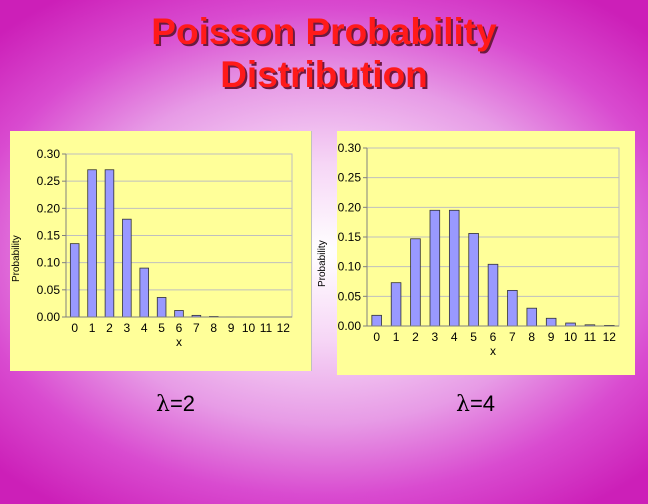 The width and height of the screenshot is (648, 504). I want to click on lambda-symbol-left: λ, so click(163, 404).